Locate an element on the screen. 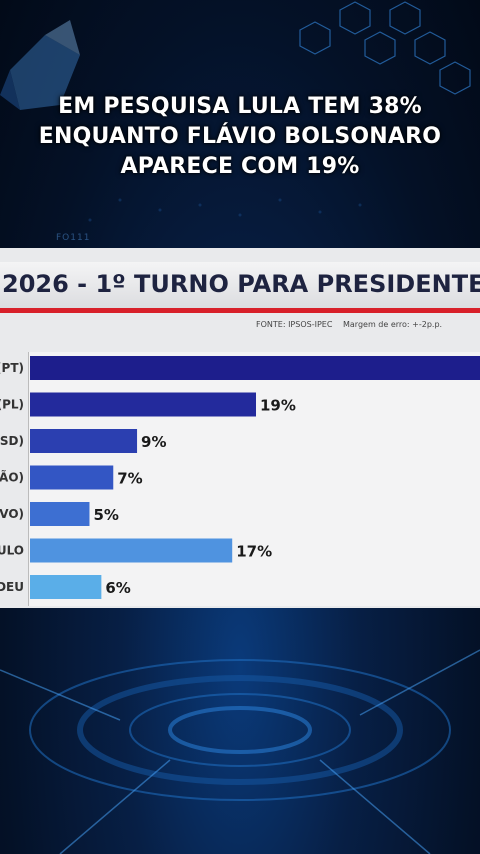  chart-title: 2026 - 1º TURNO PARA PRESIDENTE is located at coordinates (241, 284).